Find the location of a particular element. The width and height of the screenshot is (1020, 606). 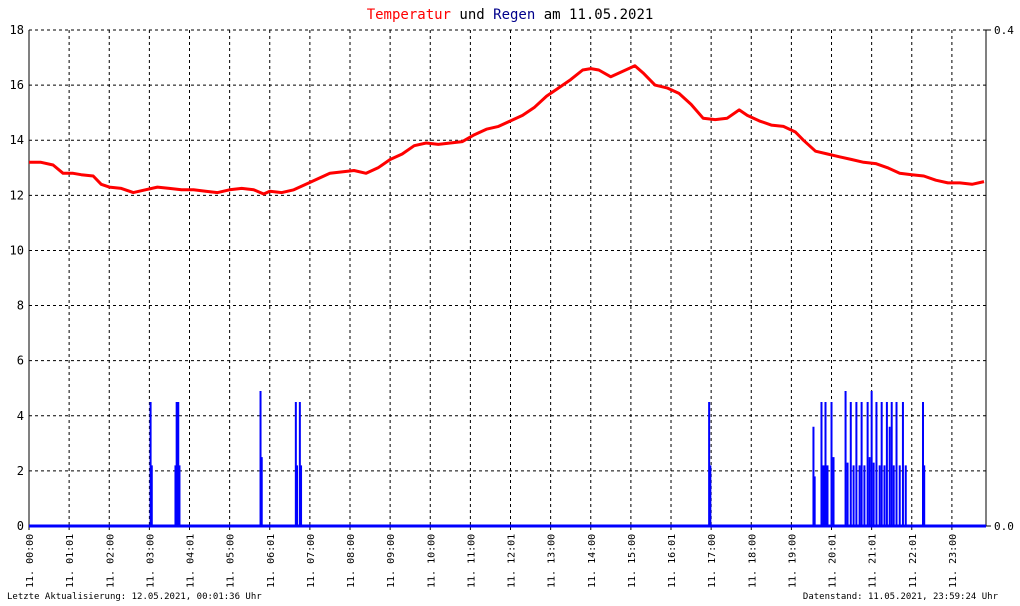

chart-title: Temperatur und Regen am 11.05.2021 is located at coordinates (510, 15).